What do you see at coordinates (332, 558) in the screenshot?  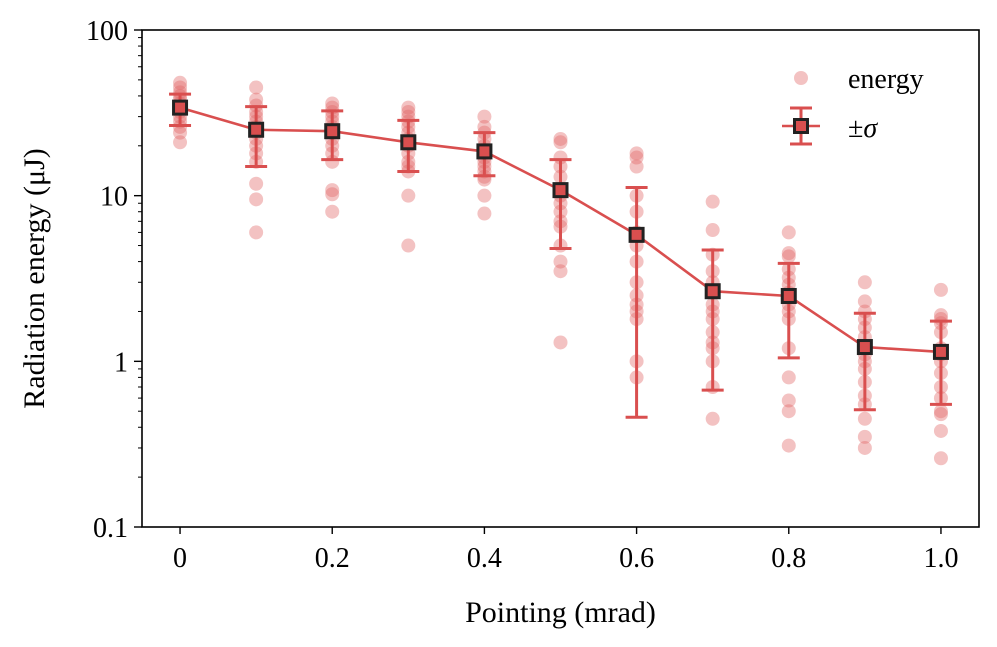 I see `x-tick-label: 0.2` at bounding box center [332, 558].